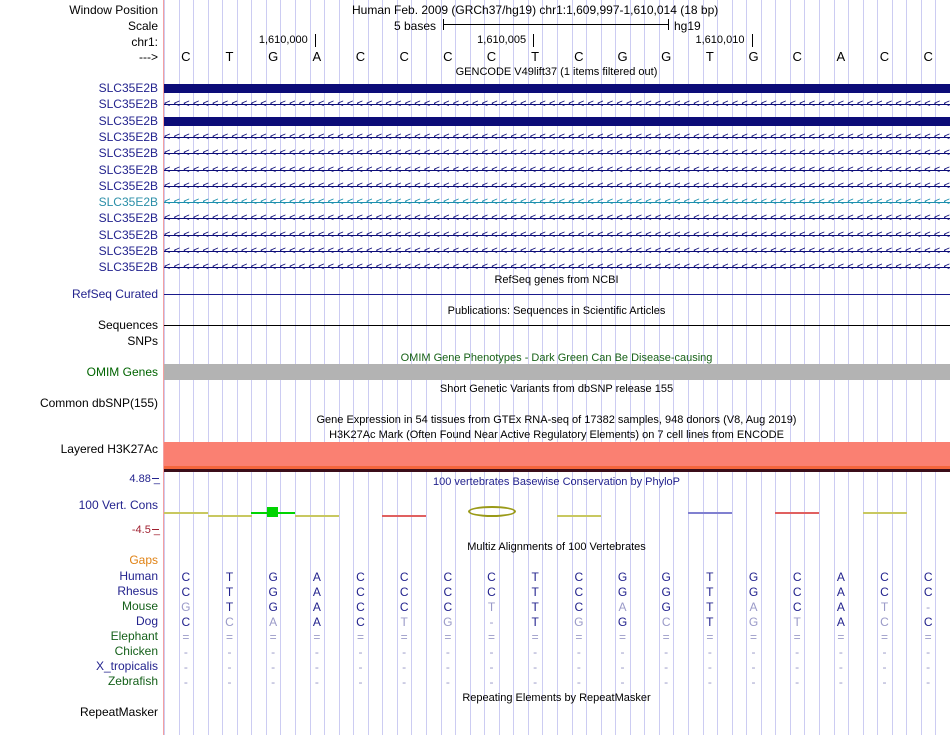  Describe the element at coordinates (163, 367) in the screenshot. I see `data-pane-left-border` at that location.